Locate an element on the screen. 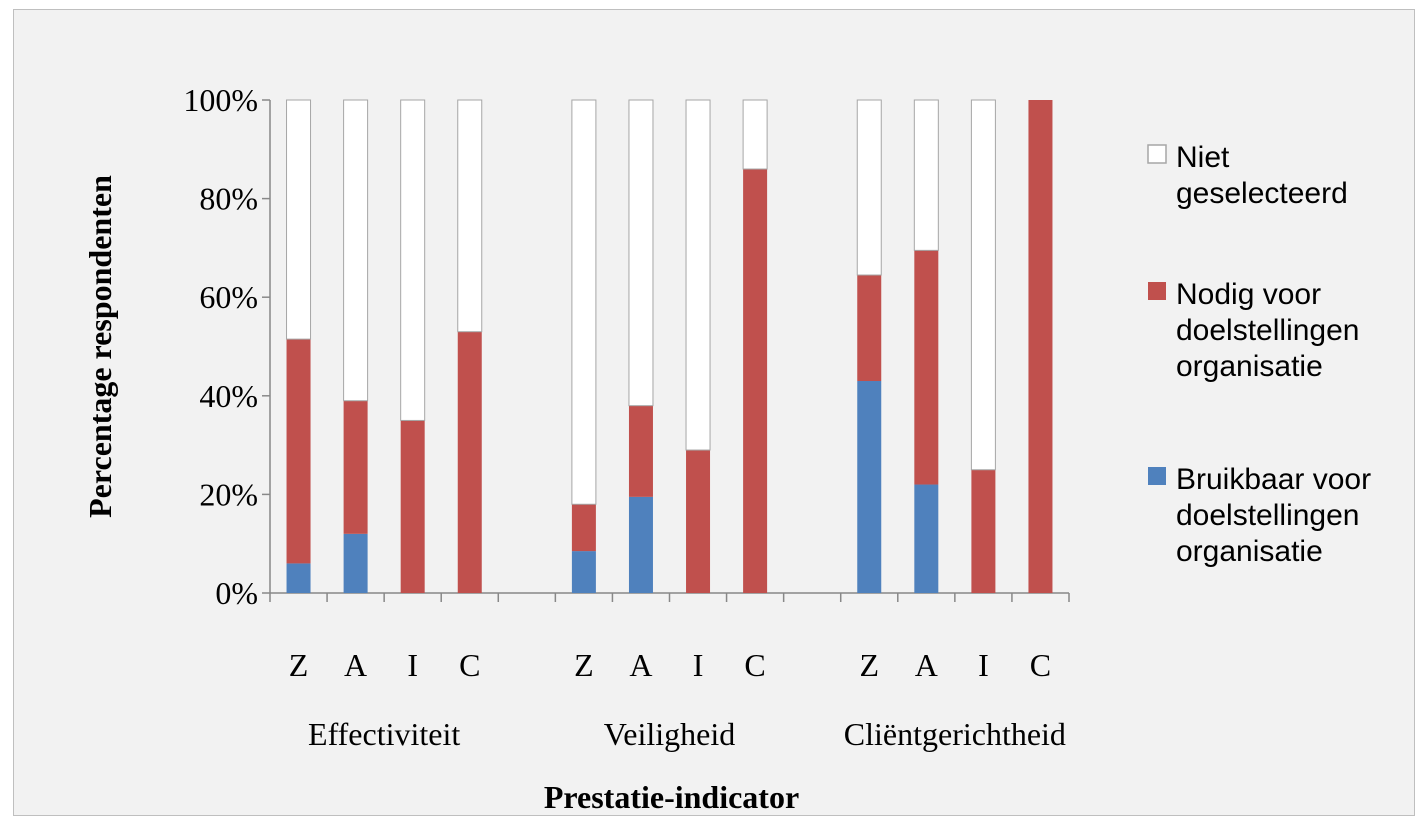  x-axis-title: Prestatie-indicator is located at coordinates (671, 797).